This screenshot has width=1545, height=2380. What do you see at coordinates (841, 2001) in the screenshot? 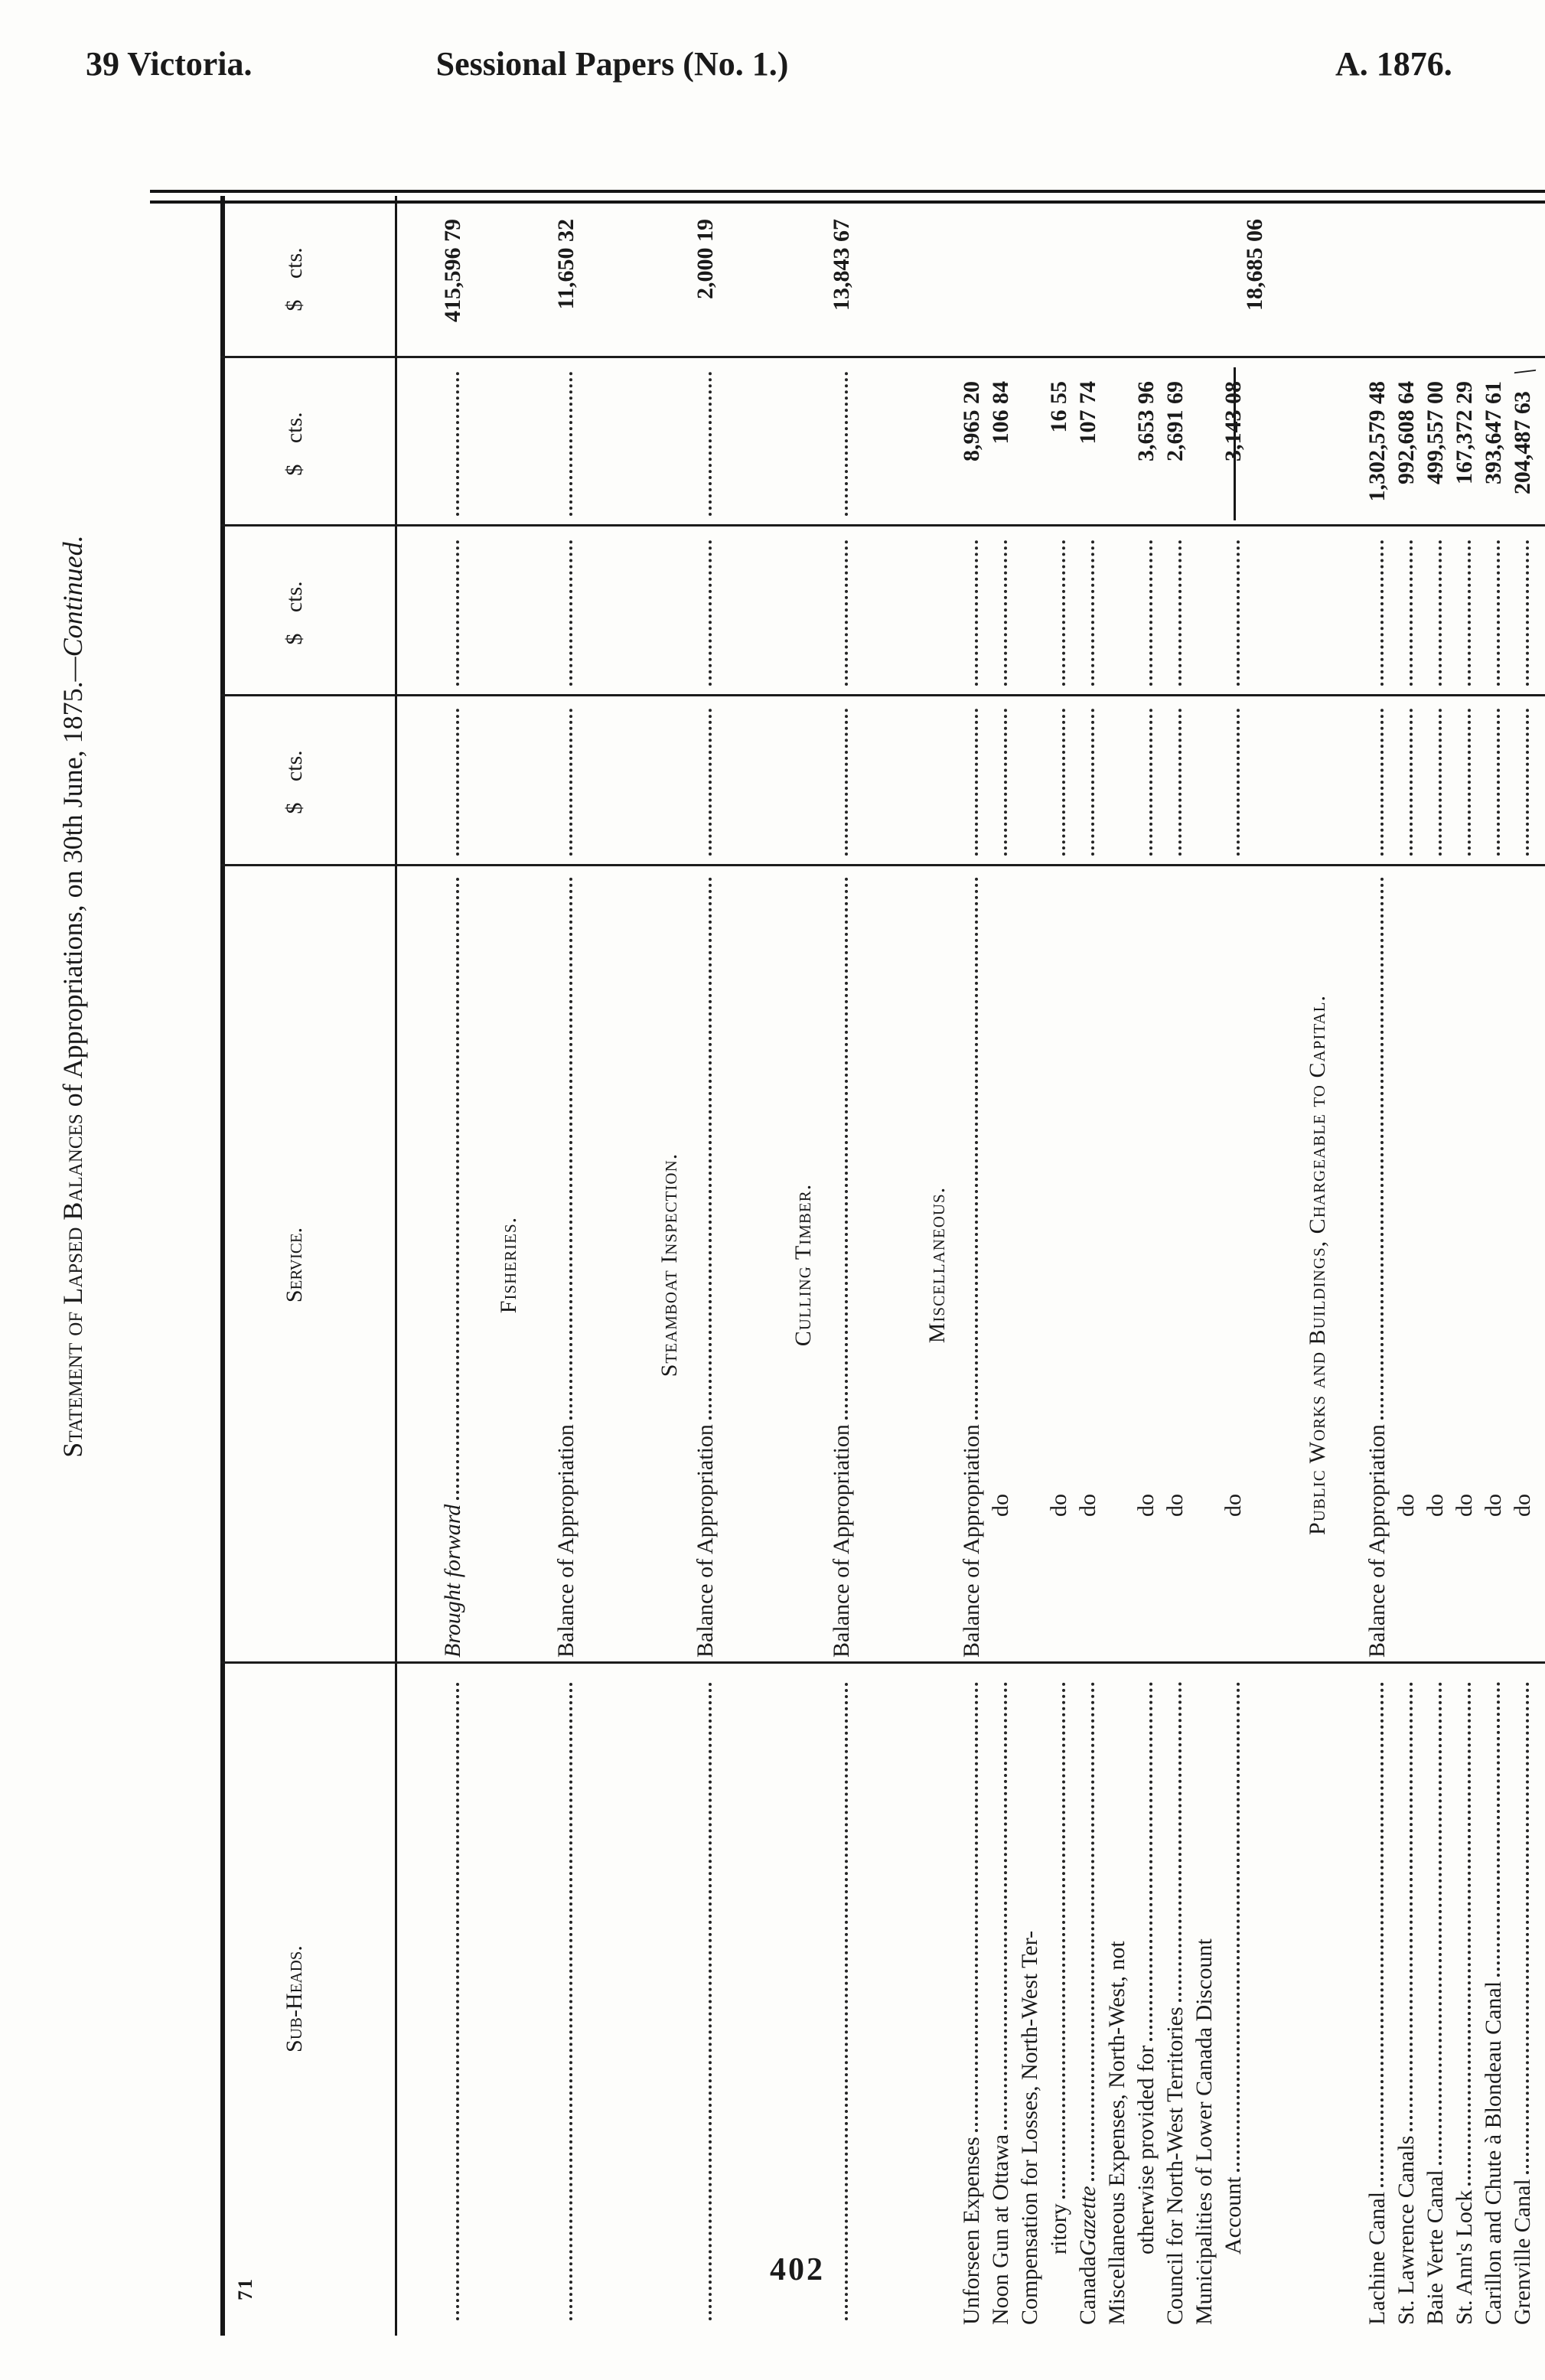
I see `cell-subhead` at bounding box center [841, 2001].